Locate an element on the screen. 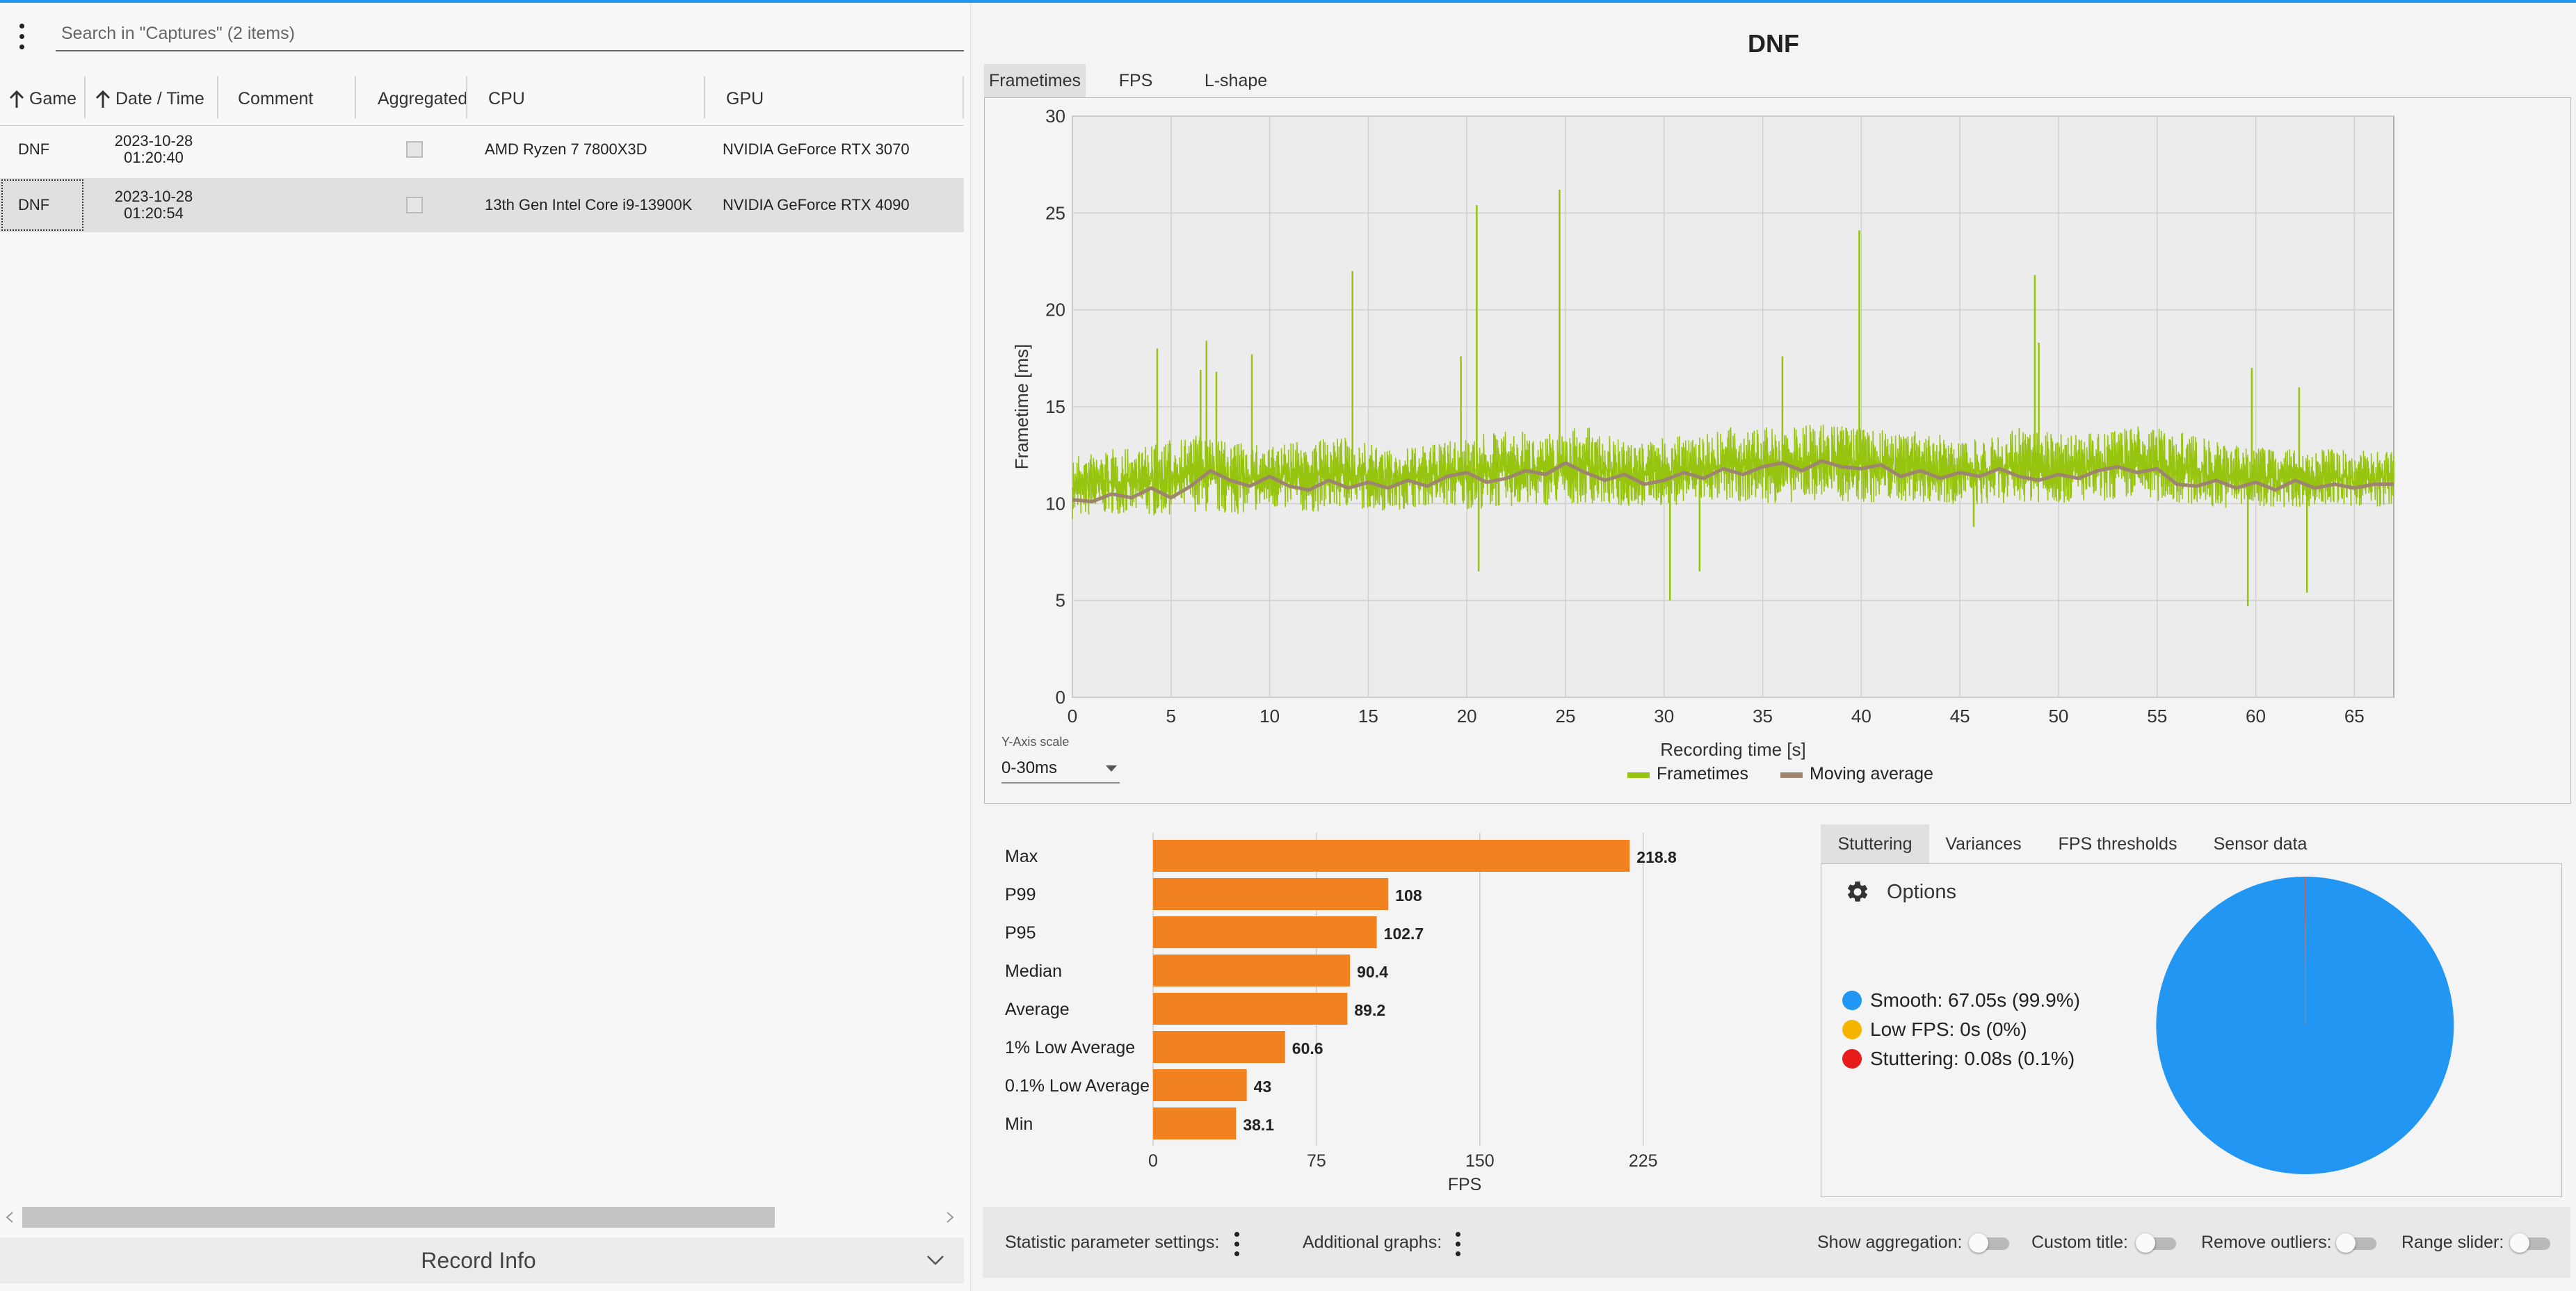  horizontal-scrollbar is located at coordinates (479, 1217).